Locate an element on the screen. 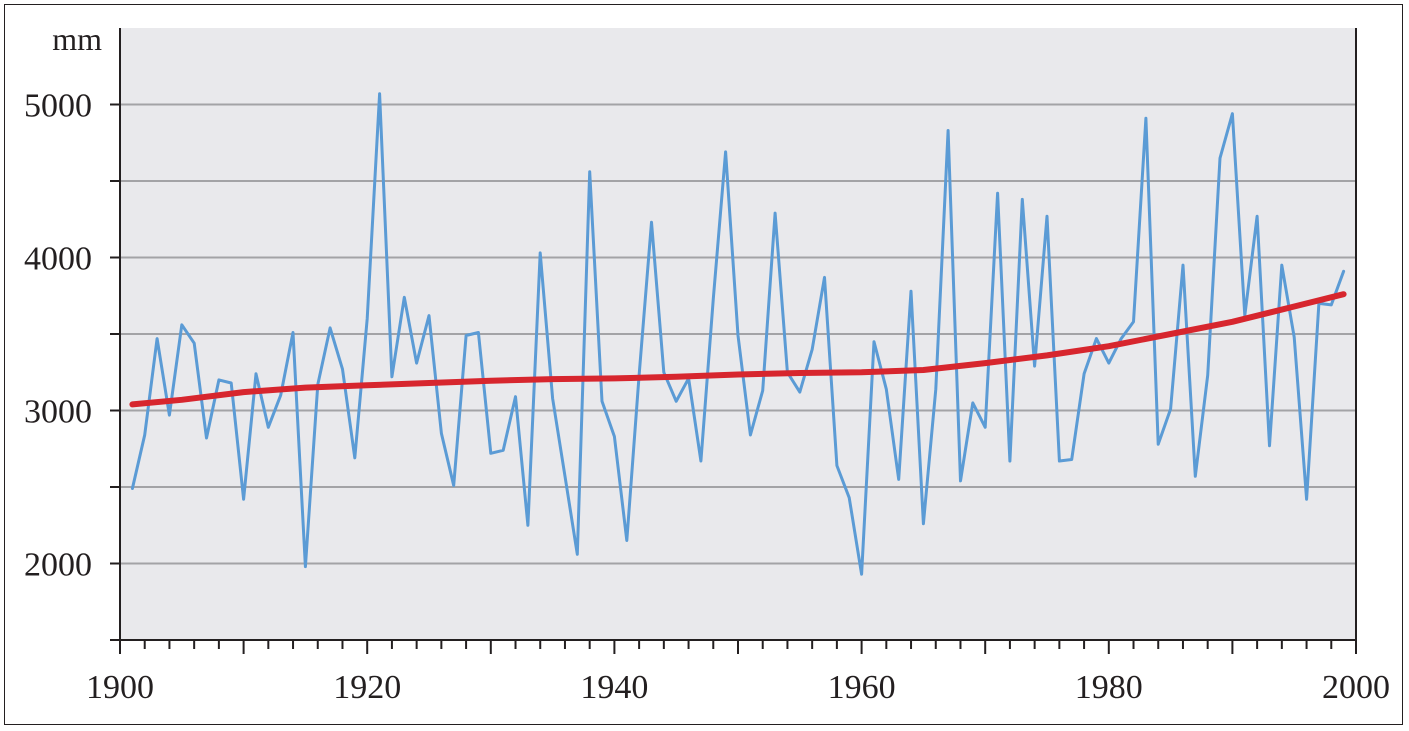 The image size is (1409, 731). y-tick-label: 3000 is located at coordinates (58, 412).